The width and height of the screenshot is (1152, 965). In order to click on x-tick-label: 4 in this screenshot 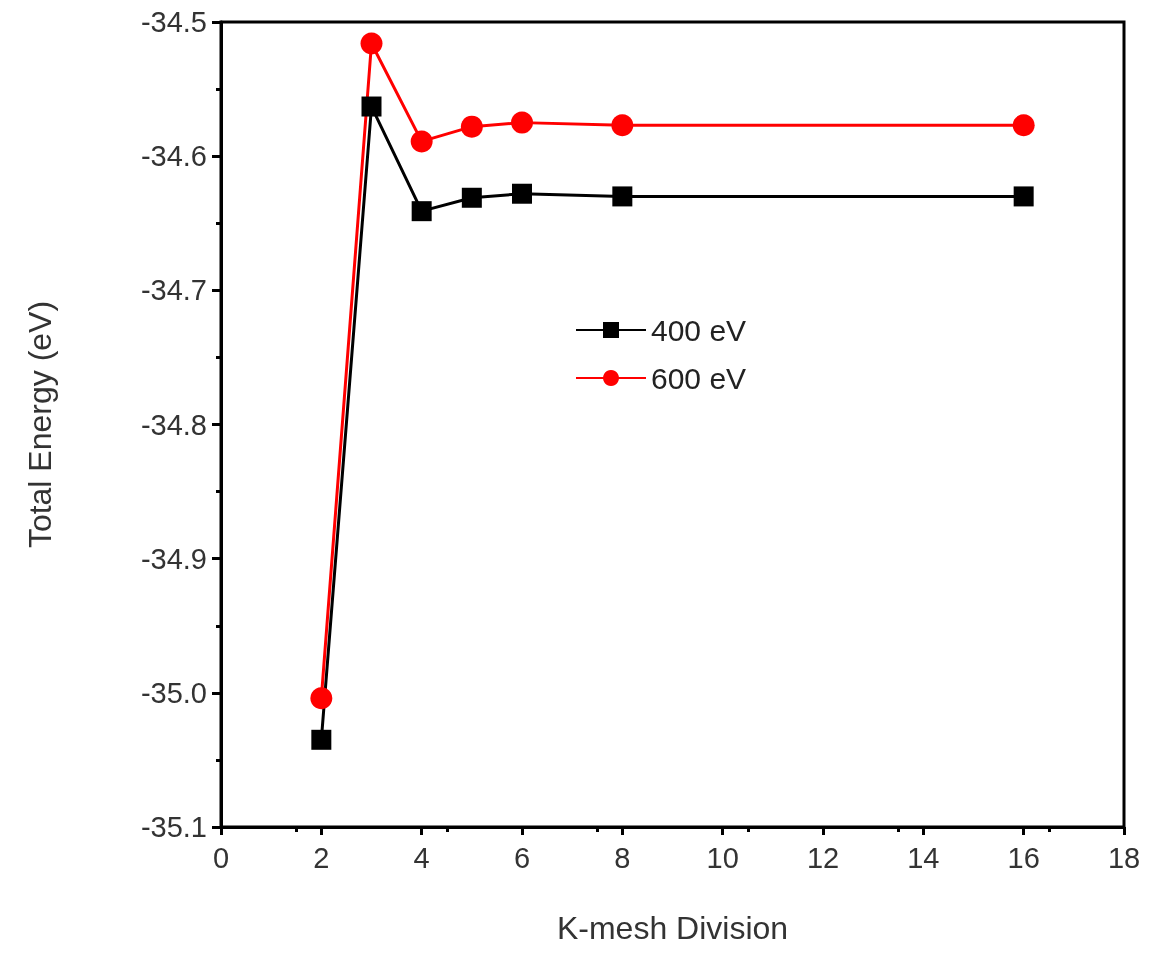, I will do `click(421, 857)`.